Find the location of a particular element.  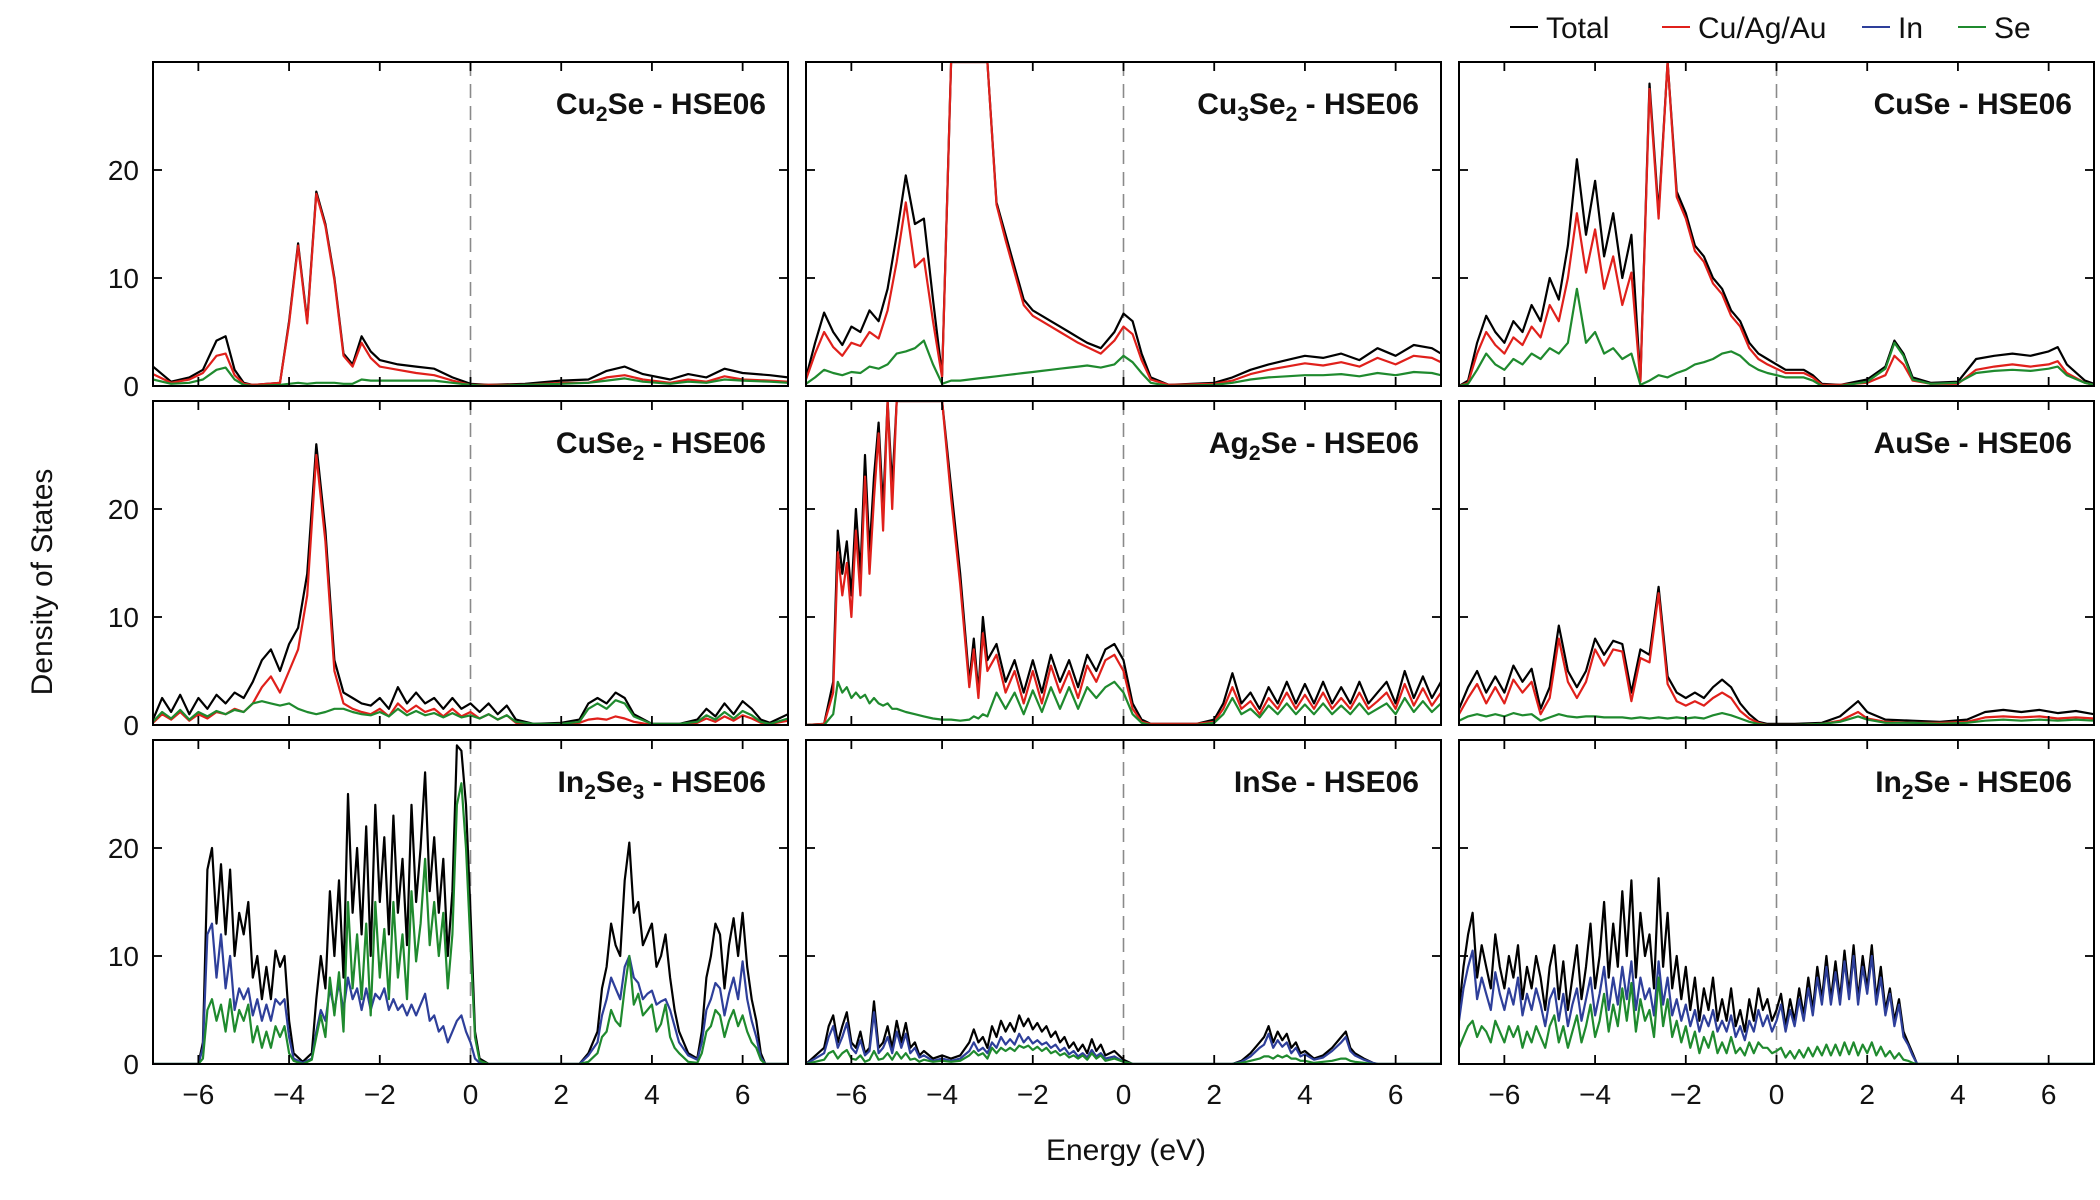

title-text: InSe - HSE06 is located at coordinates (1326, 782).